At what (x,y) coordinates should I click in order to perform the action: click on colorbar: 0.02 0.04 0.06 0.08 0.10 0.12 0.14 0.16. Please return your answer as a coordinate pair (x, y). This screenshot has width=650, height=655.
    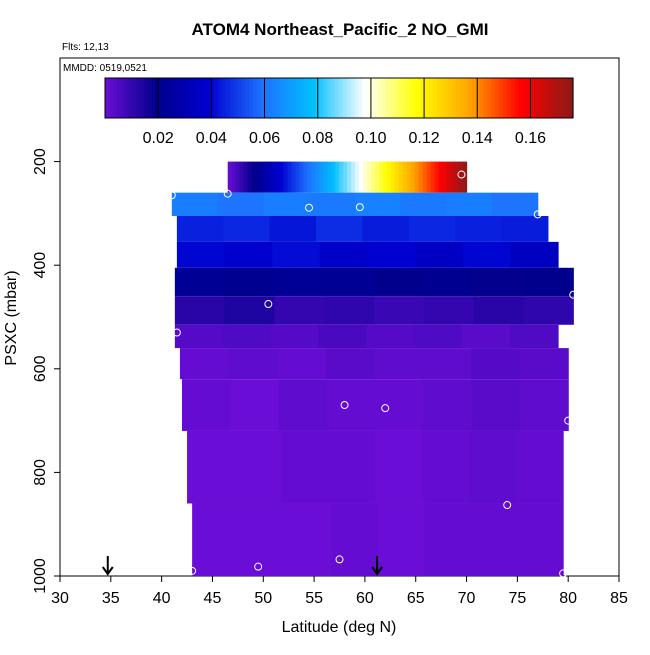
    Looking at the image, I should click on (339, 112).